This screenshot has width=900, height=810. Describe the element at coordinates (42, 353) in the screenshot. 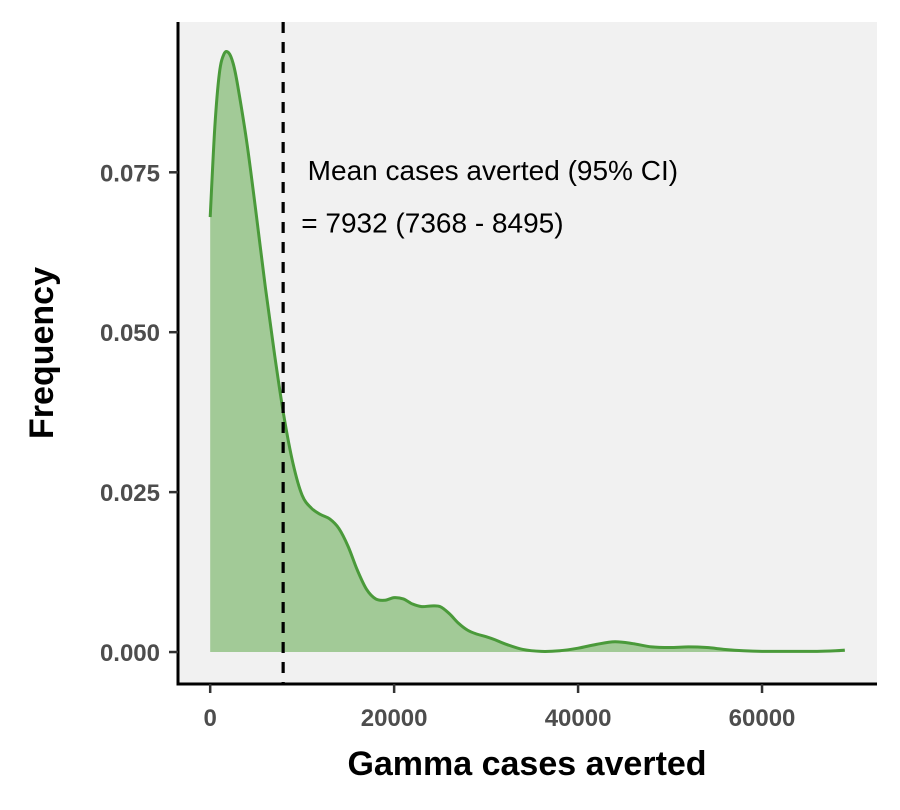

I see `y-axis-title: Frequency` at that location.